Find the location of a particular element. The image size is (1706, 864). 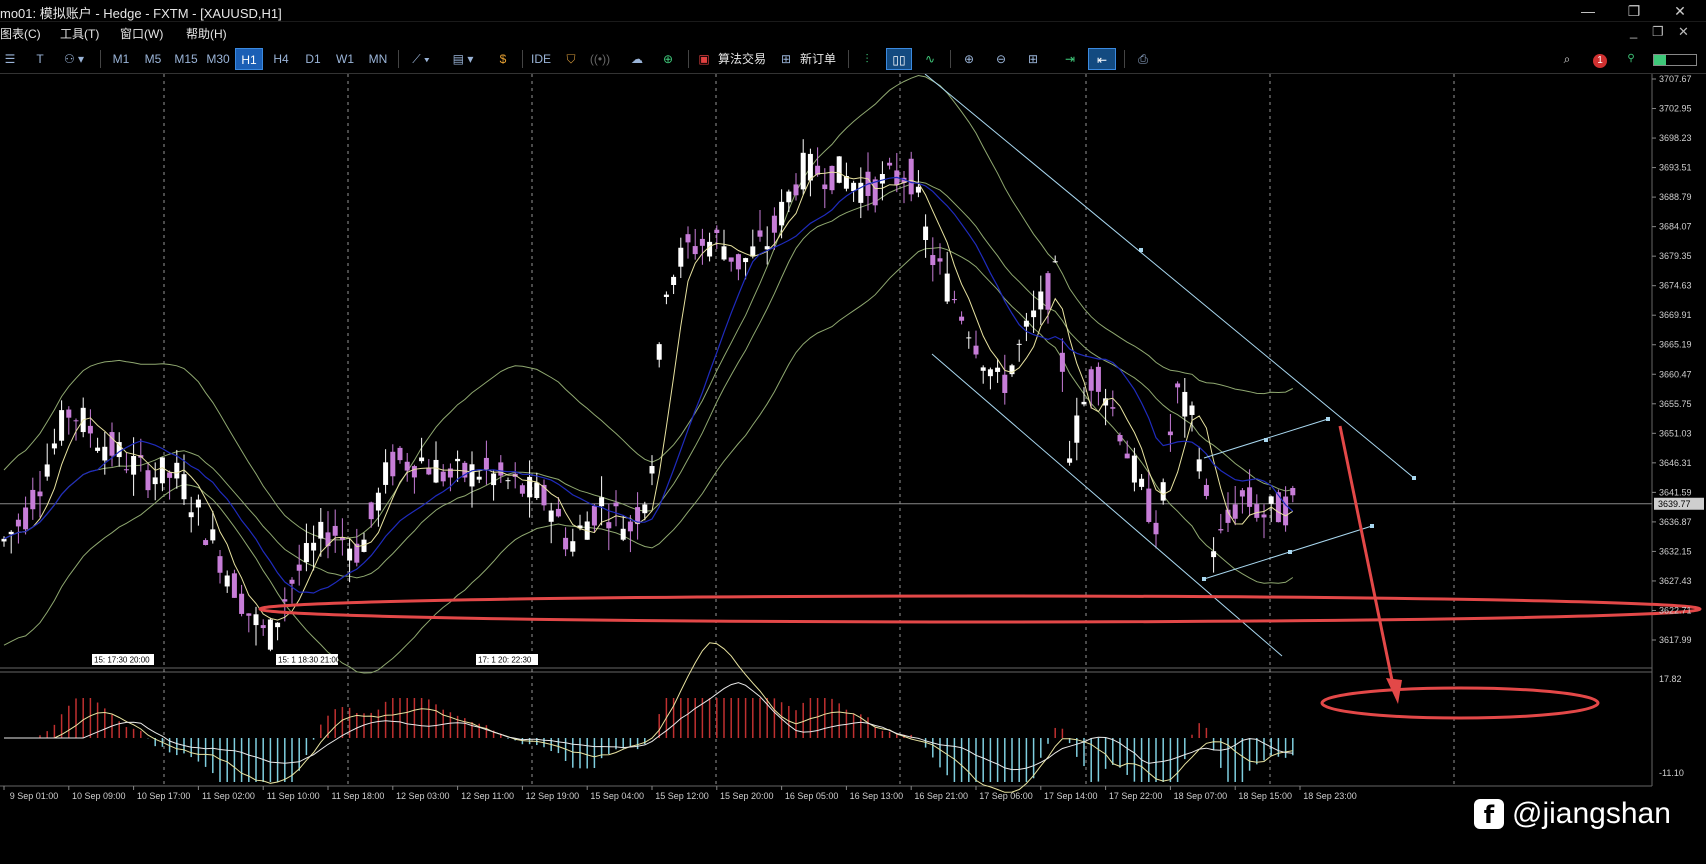

grid-icon: ⊞ is located at coordinates (1033, 59).